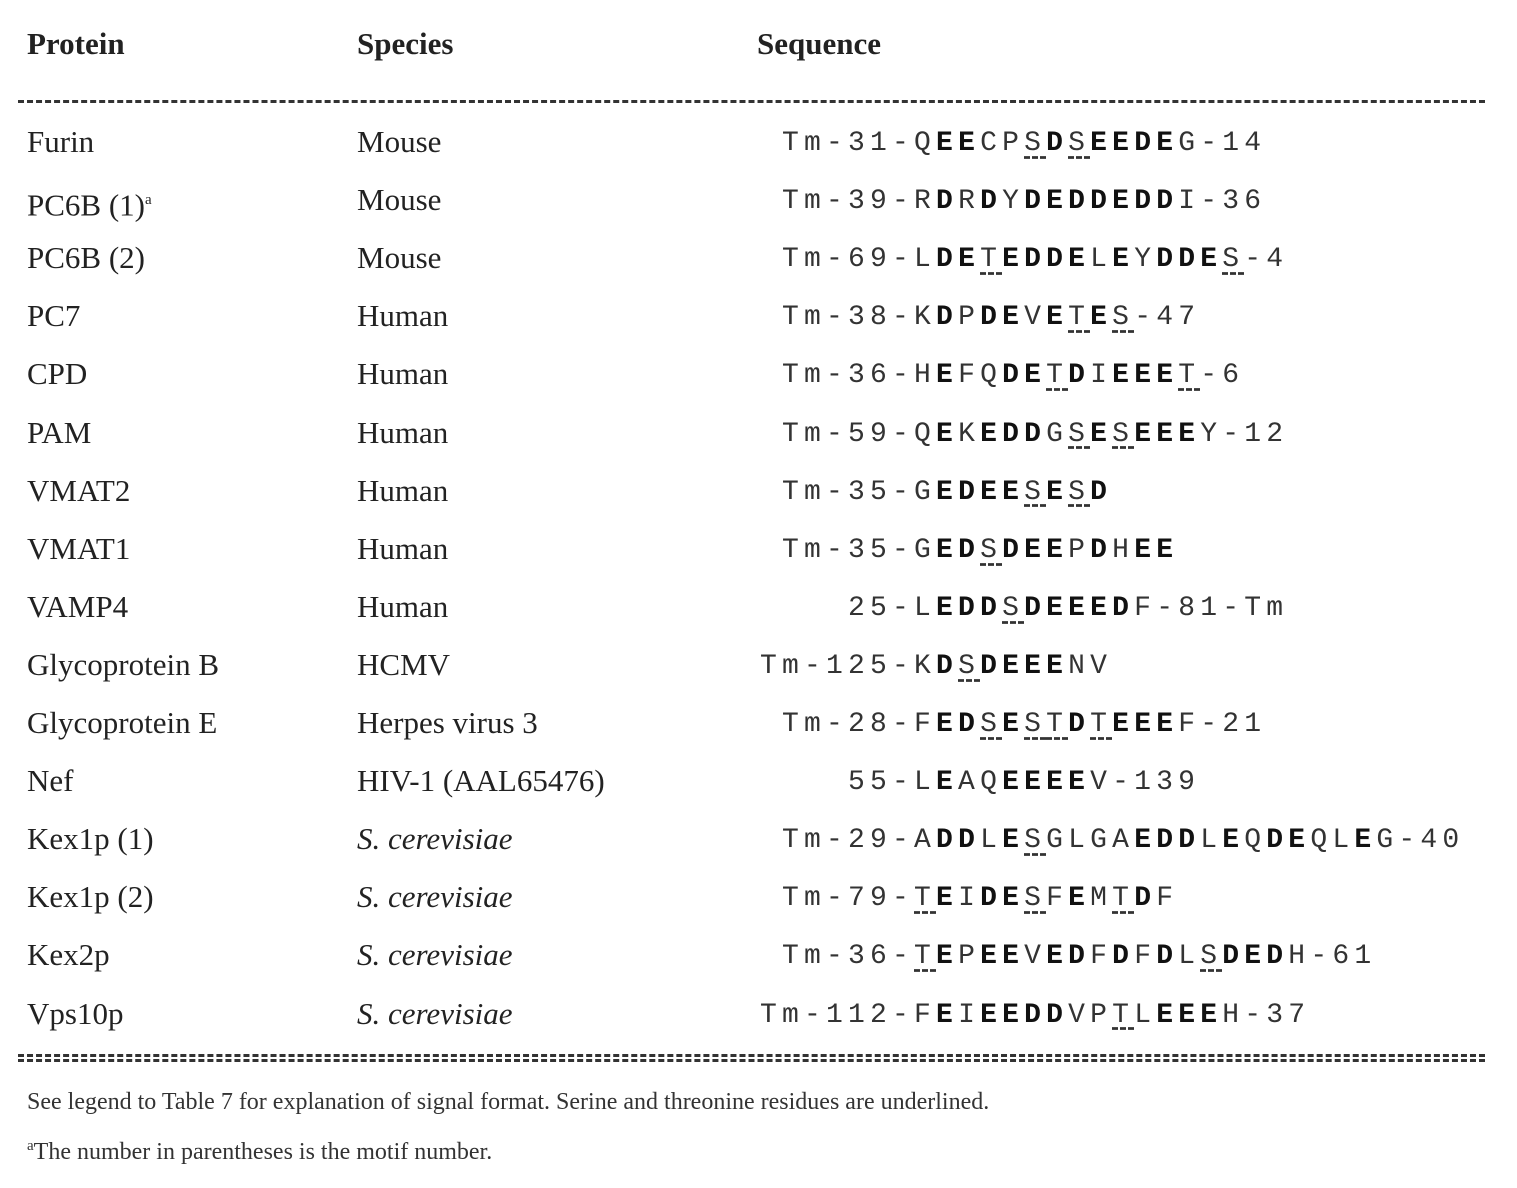  I want to click on sequence: Tm-31-QEECPSDSEEDEG-14, so click(1024, 144).